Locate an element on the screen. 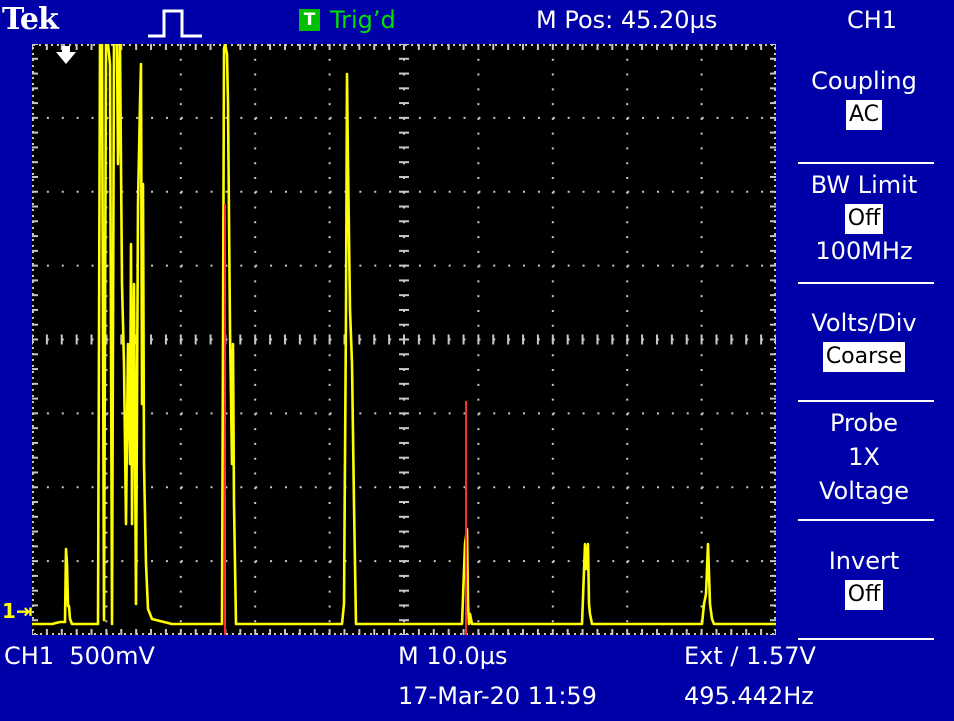 This screenshot has width=954, height=721. invert-label: Invert is located at coordinates (864, 561).